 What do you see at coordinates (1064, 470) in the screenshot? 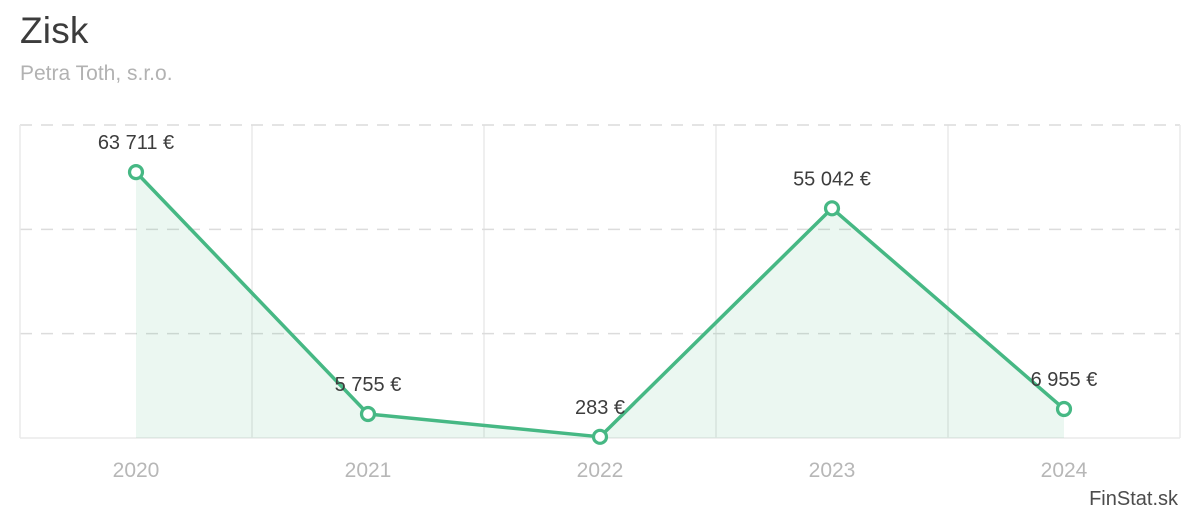
I see `x-axis-label: 2024` at bounding box center [1064, 470].